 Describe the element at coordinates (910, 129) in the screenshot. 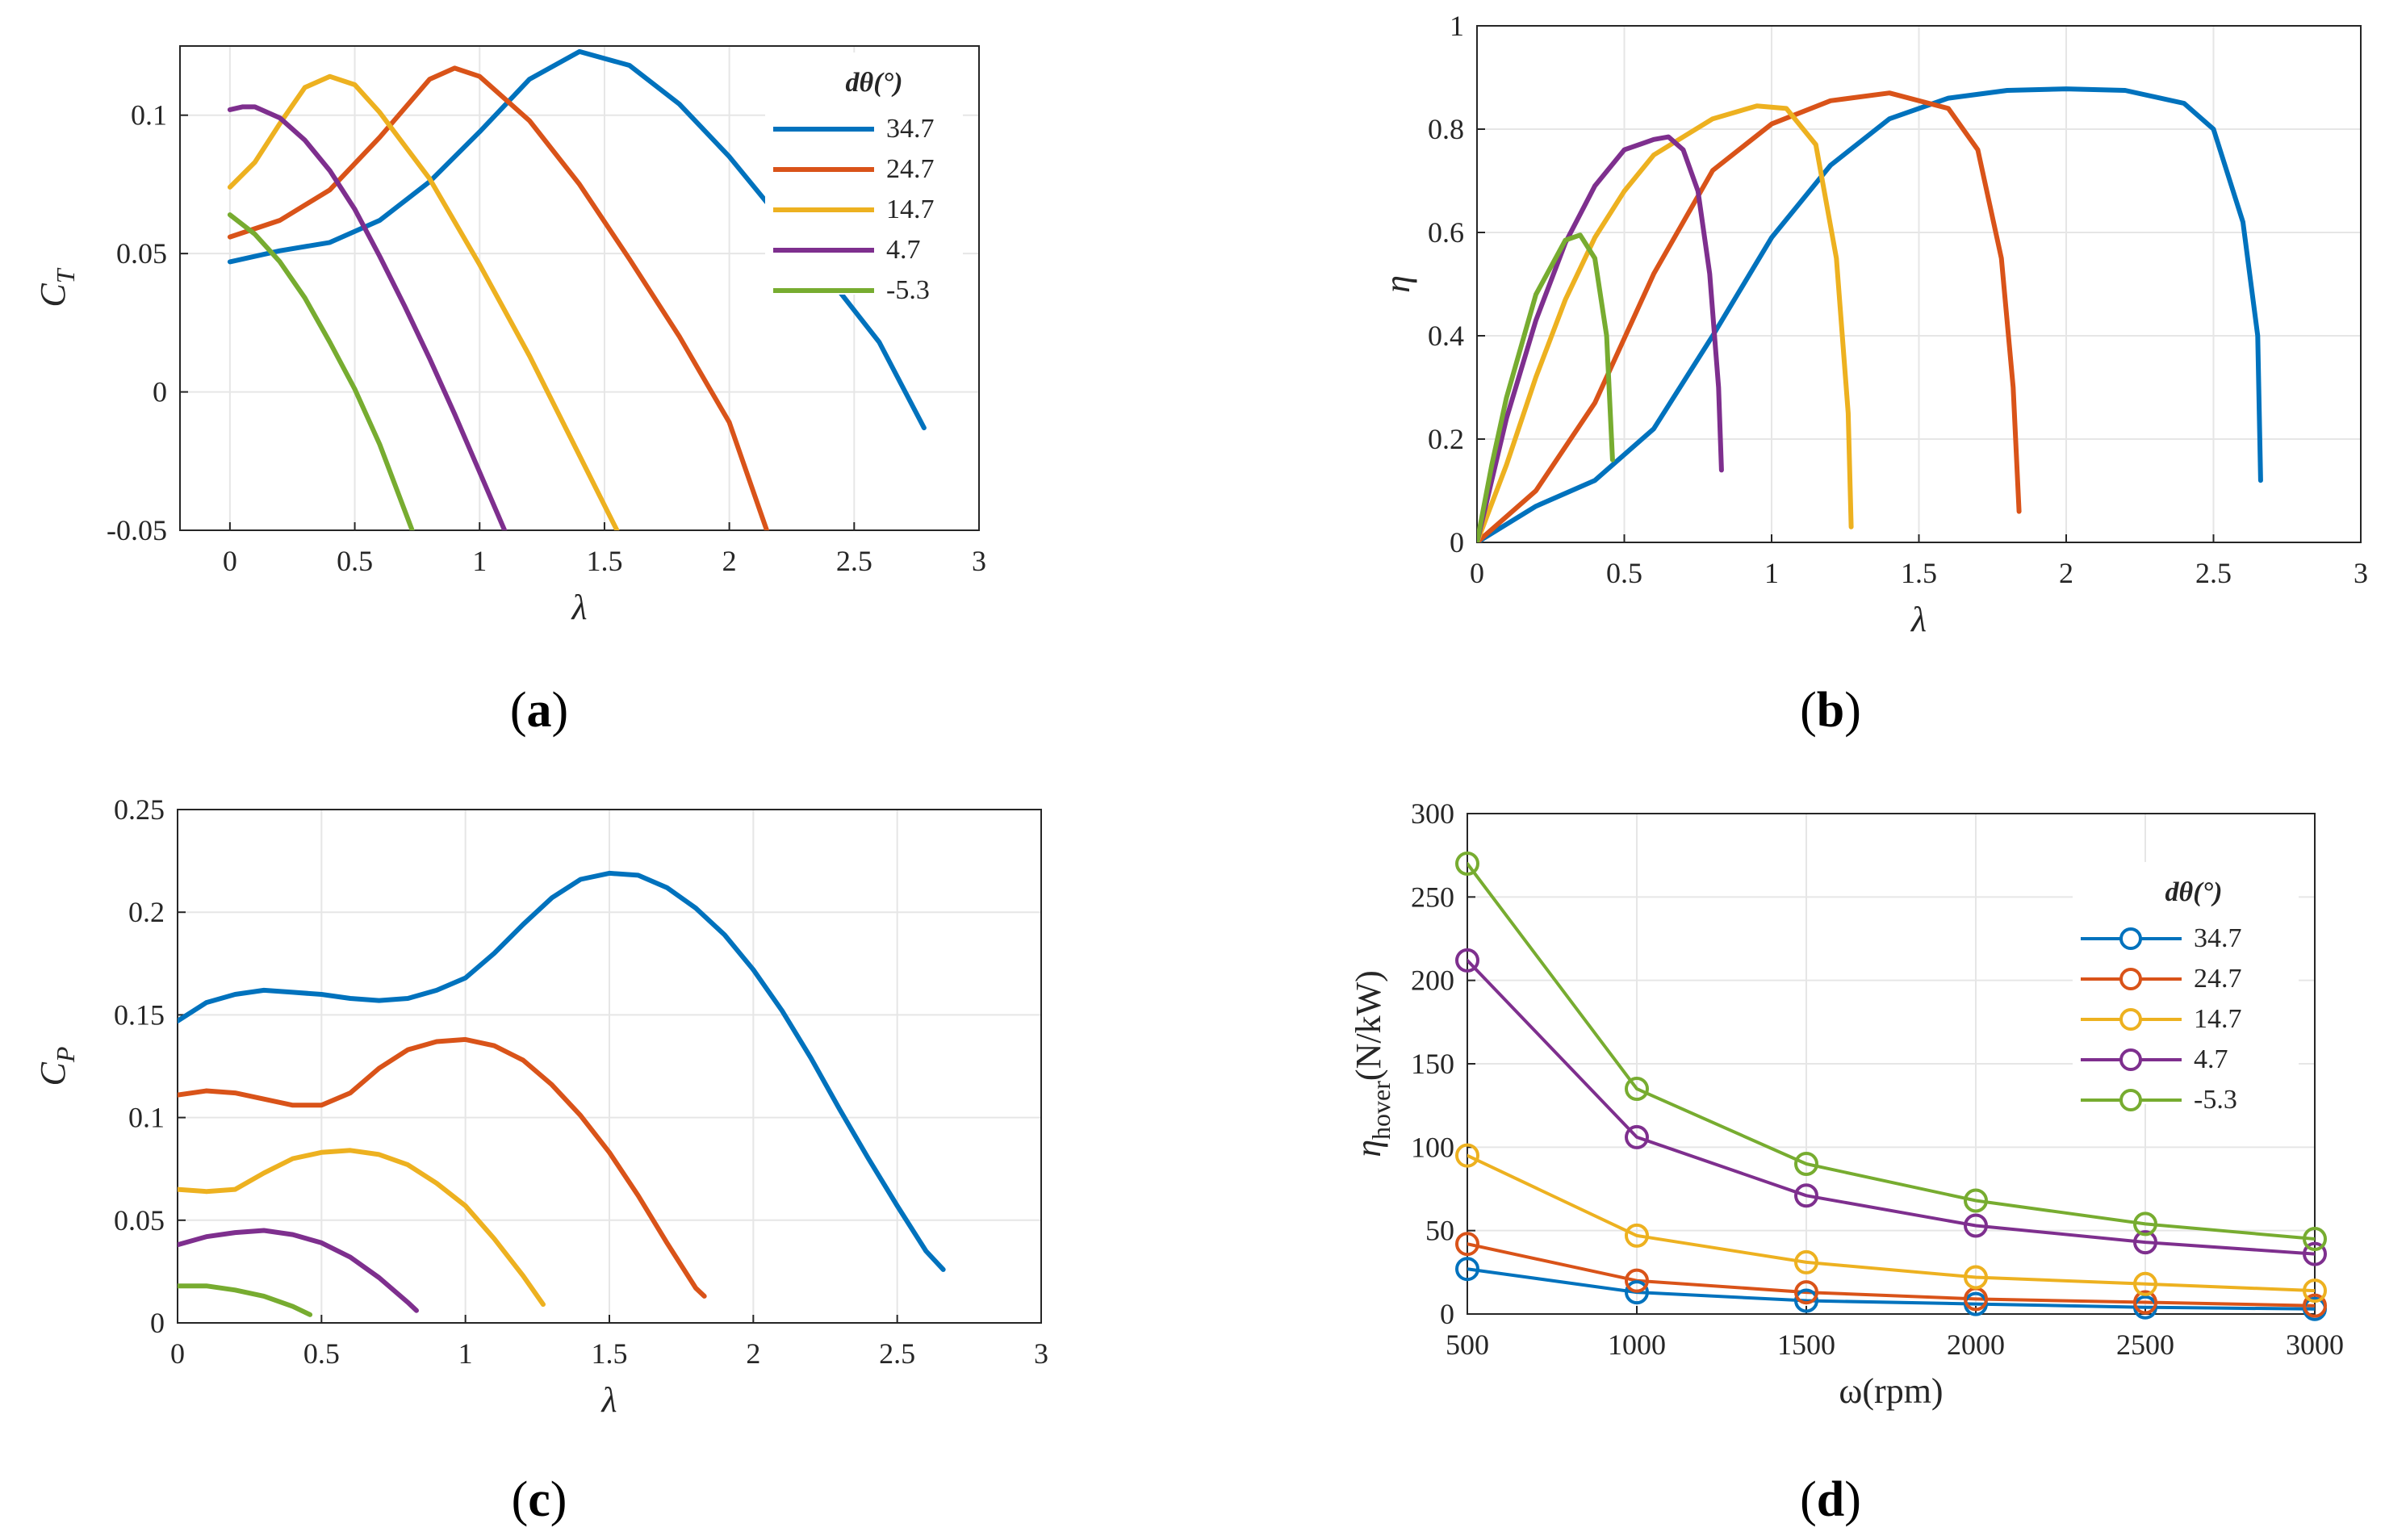

I see `legend-entry-34.7: 34.7` at that location.